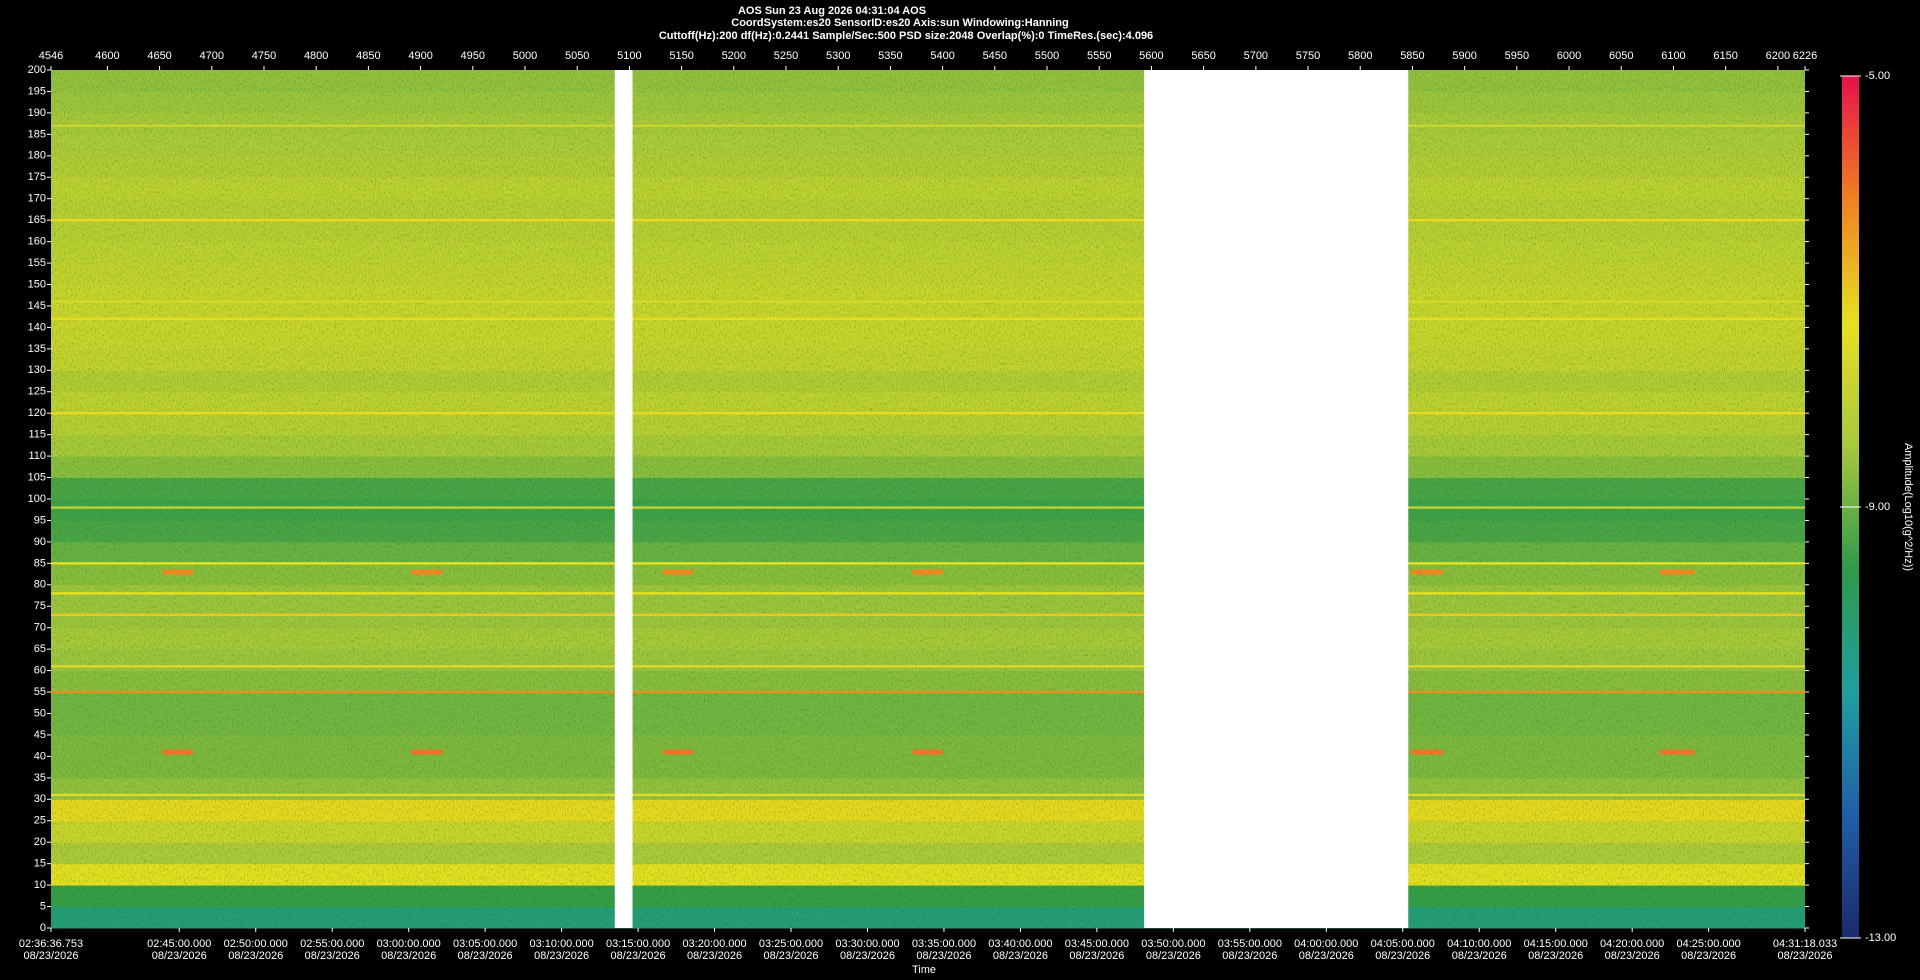 Image resolution: width=1920 pixels, height=980 pixels. What do you see at coordinates (1360, 56) in the screenshot?
I see `x-tick-label-top: 5800` at bounding box center [1360, 56].